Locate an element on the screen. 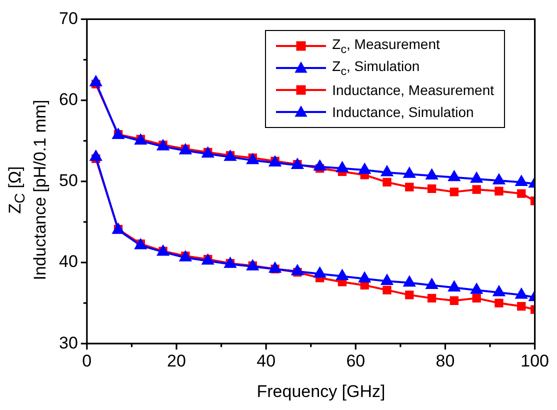 The width and height of the screenshot is (557, 410). x-tick-label: 40 is located at coordinates (266, 360).